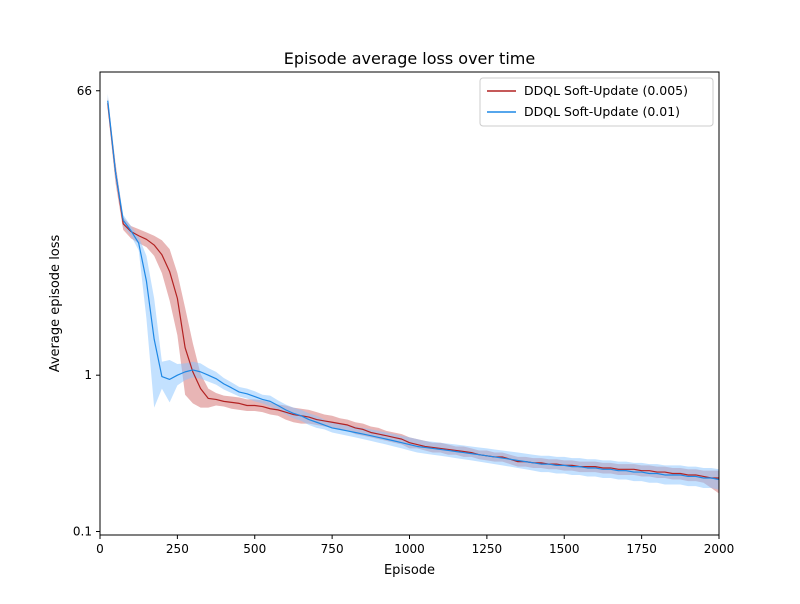 This screenshot has width=800, height=604. I want to click on y-tick-label: 66, so click(84, 91).